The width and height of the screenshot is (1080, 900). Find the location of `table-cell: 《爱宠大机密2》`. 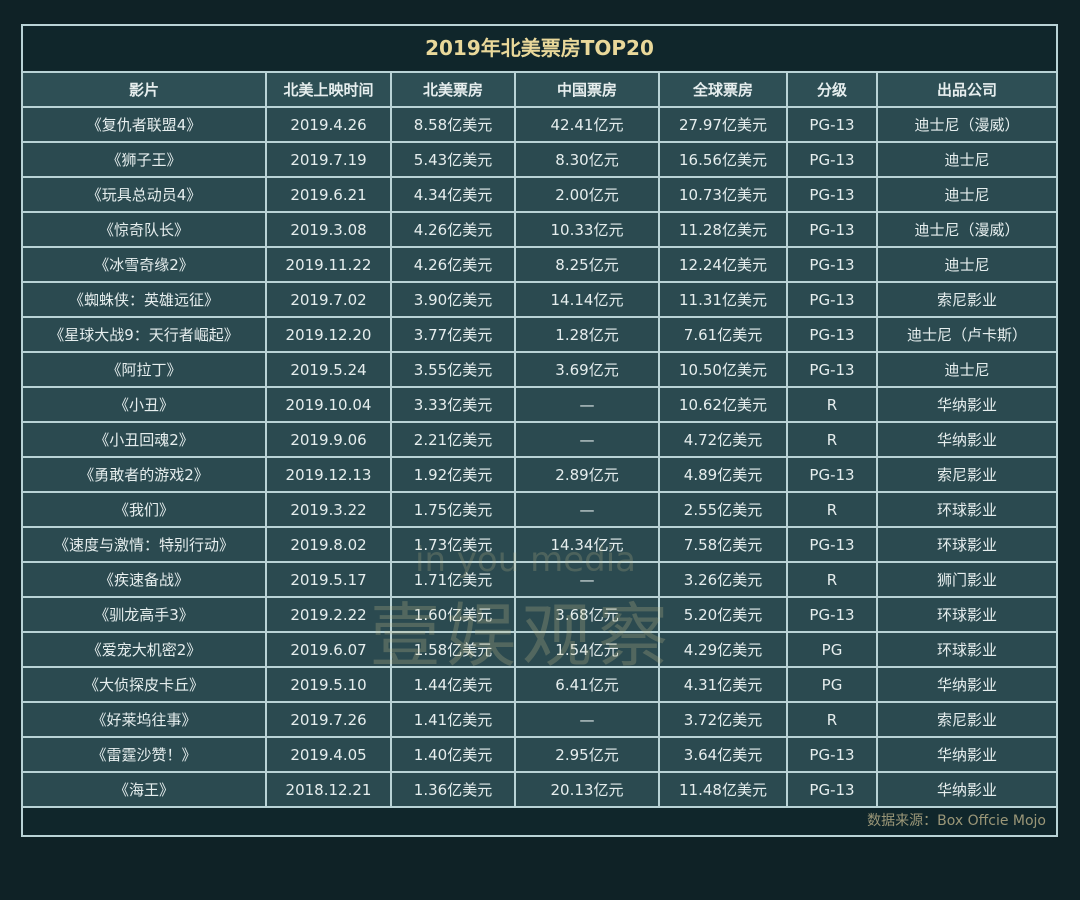

table-cell: 《爱宠大机密2》 is located at coordinates (145, 649).